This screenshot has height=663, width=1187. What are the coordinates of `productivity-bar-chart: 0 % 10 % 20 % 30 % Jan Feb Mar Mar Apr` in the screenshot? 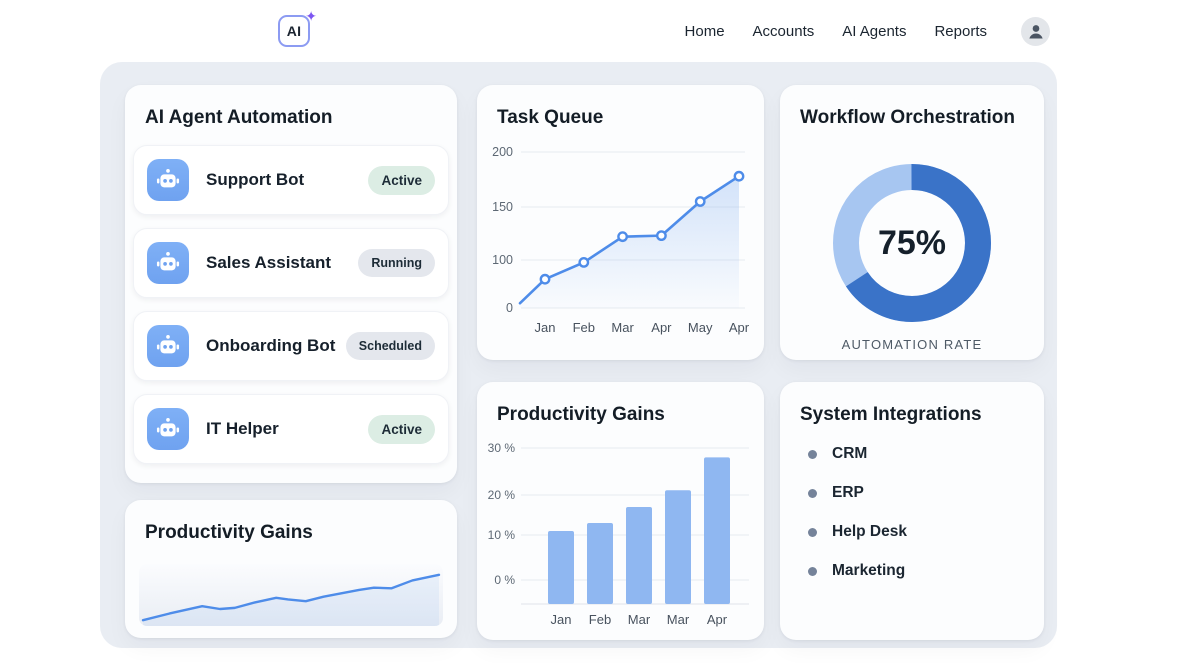 It's located at (618, 534).